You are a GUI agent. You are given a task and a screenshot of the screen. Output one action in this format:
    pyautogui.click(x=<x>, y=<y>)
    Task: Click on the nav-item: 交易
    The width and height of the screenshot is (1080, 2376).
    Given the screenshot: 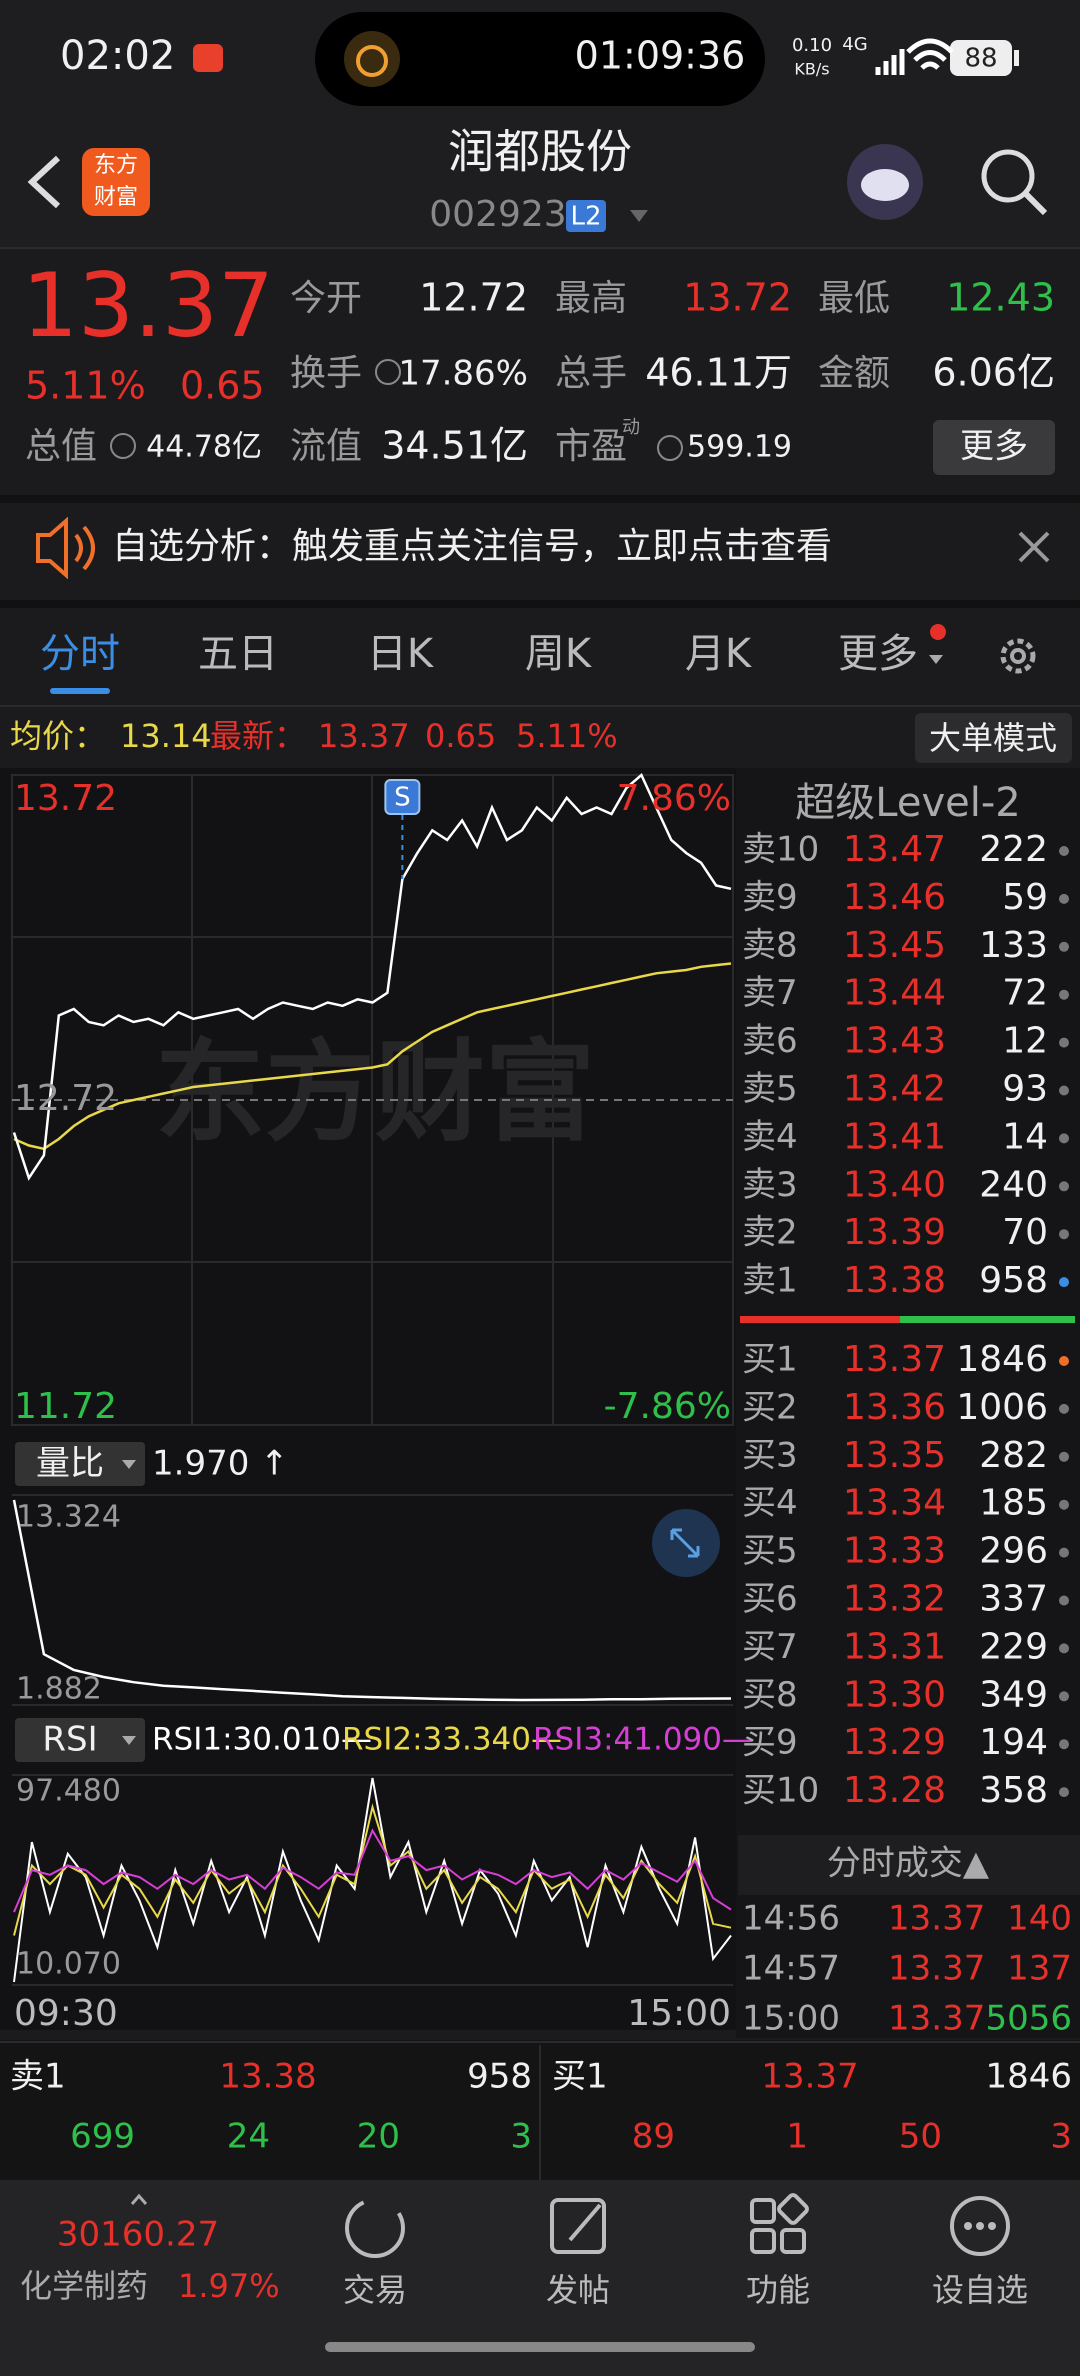 What is the action you would take?
    pyautogui.click(x=375, y=2290)
    